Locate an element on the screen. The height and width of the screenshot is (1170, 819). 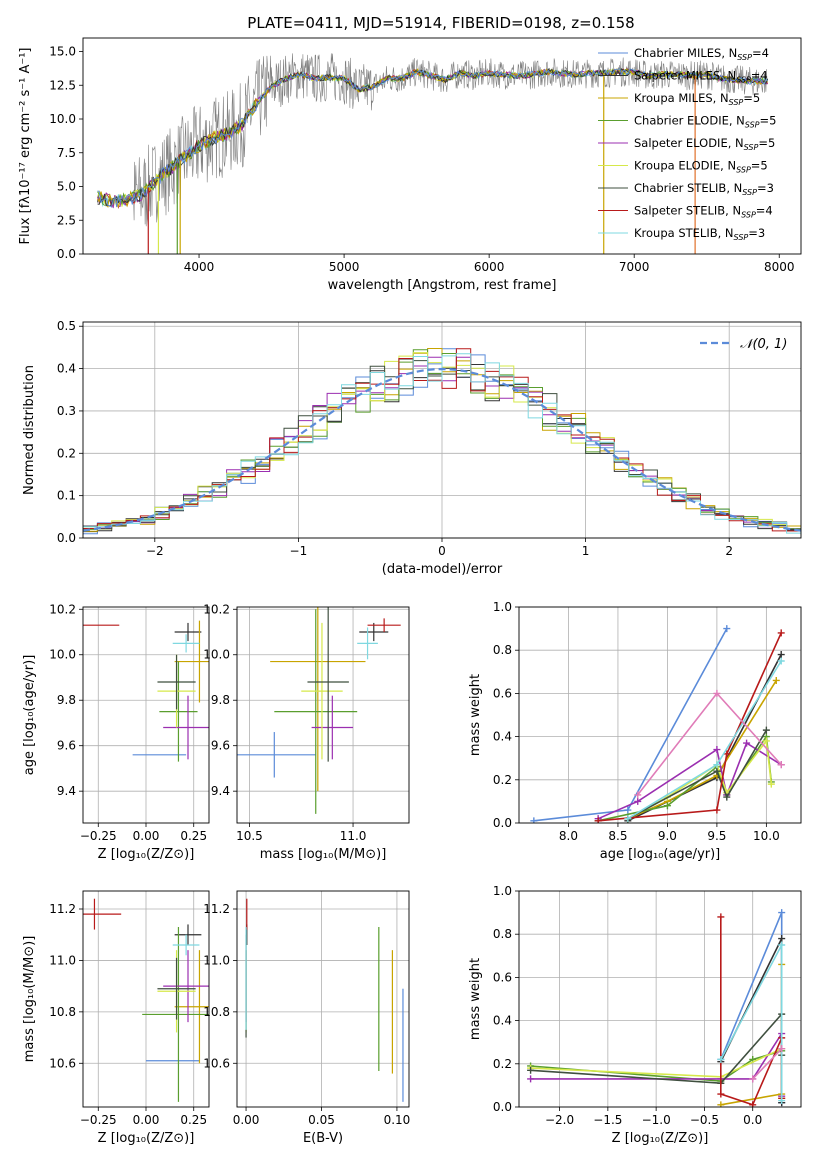
y-tick-label: 9.6 is located at coordinates (220, 746).